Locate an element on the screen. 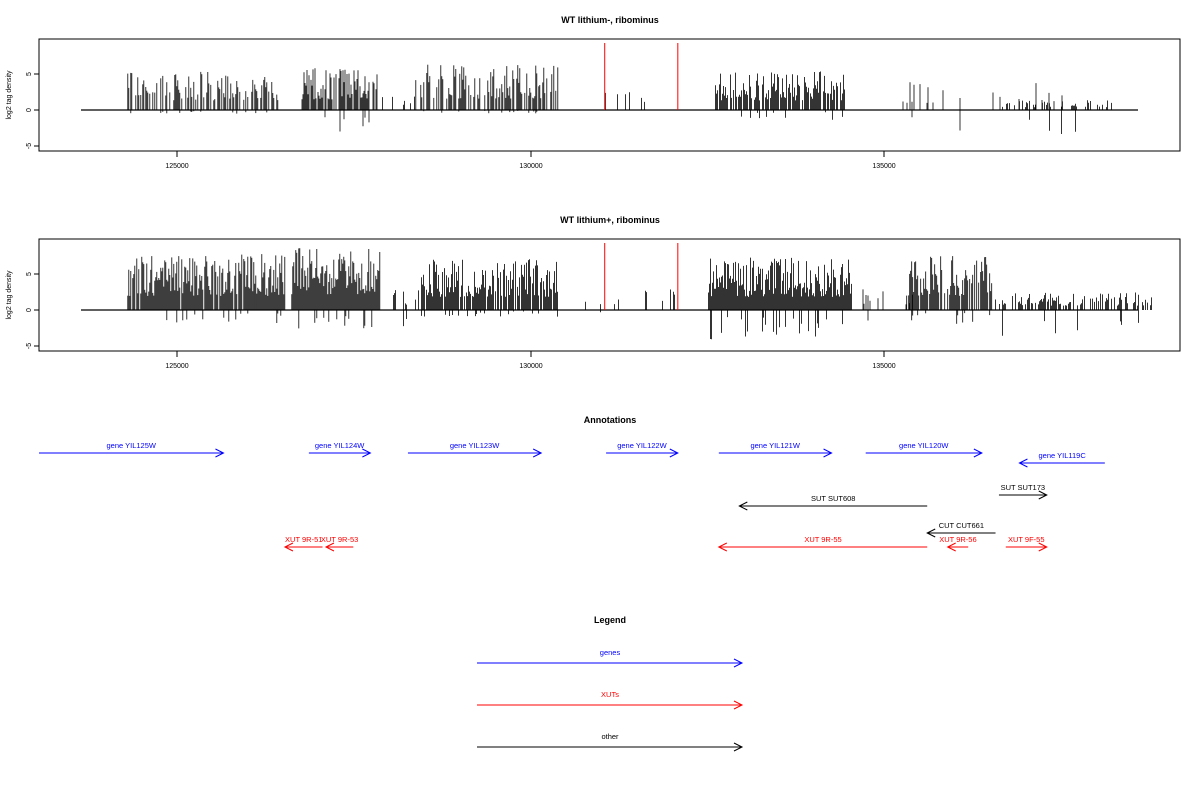 Image resolution: width=1200 pixels, height=800 pixels. legend-label: genes is located at coordinates (610, 652).